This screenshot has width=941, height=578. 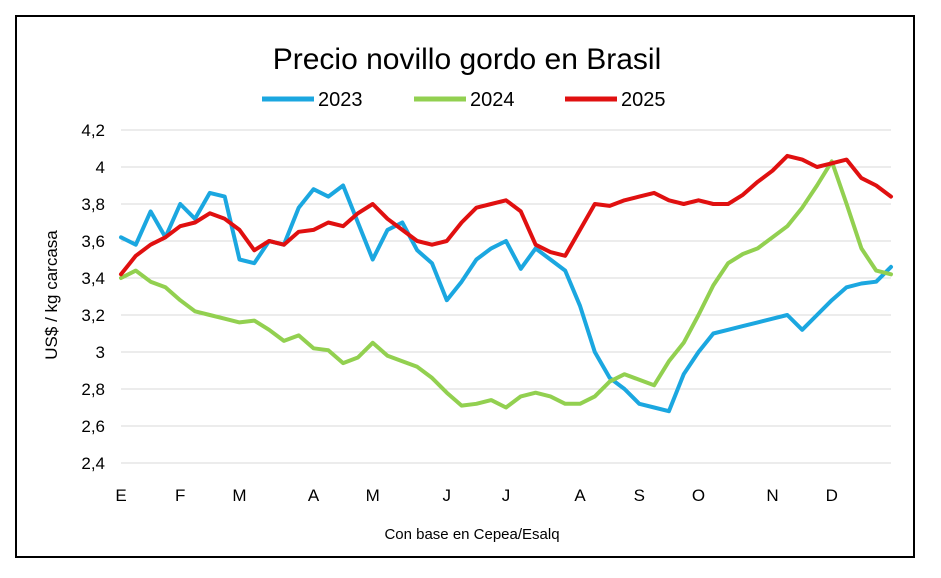 I want to click on legend-label: 2024, so click(x=492, y=100).